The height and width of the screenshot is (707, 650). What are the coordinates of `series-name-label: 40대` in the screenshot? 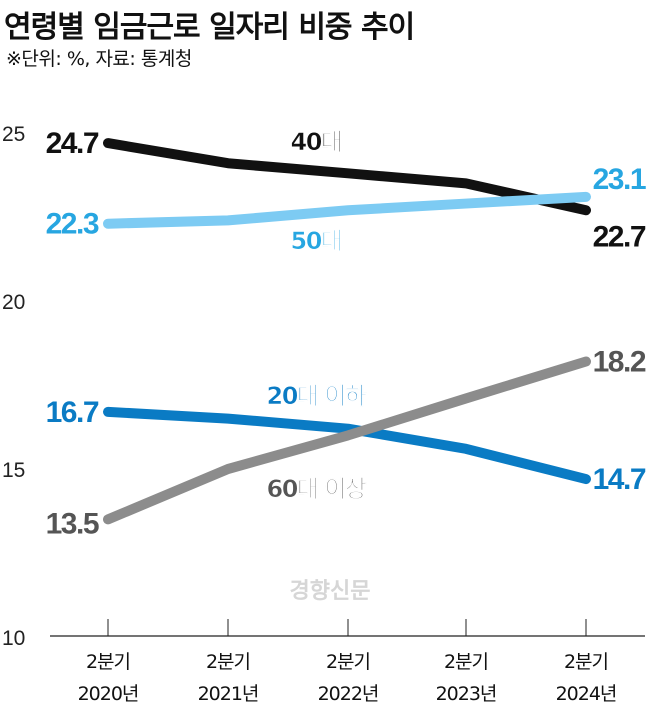 It's located at (316, 142).